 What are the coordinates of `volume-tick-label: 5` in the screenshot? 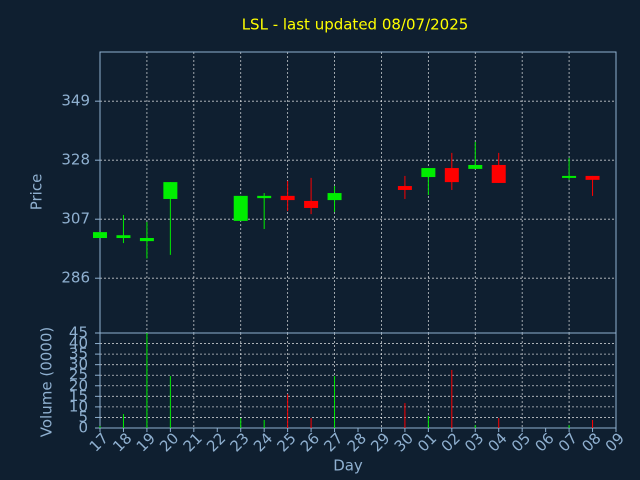 It's located at (83, 417).